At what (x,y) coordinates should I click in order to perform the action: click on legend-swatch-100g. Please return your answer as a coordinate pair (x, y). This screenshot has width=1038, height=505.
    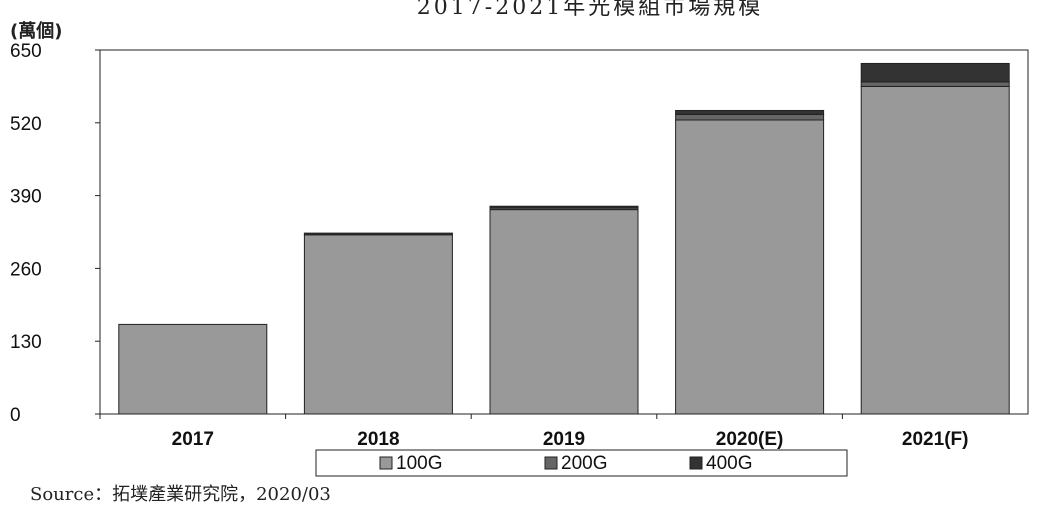
    Looking at the image, I should click on (386, 463).